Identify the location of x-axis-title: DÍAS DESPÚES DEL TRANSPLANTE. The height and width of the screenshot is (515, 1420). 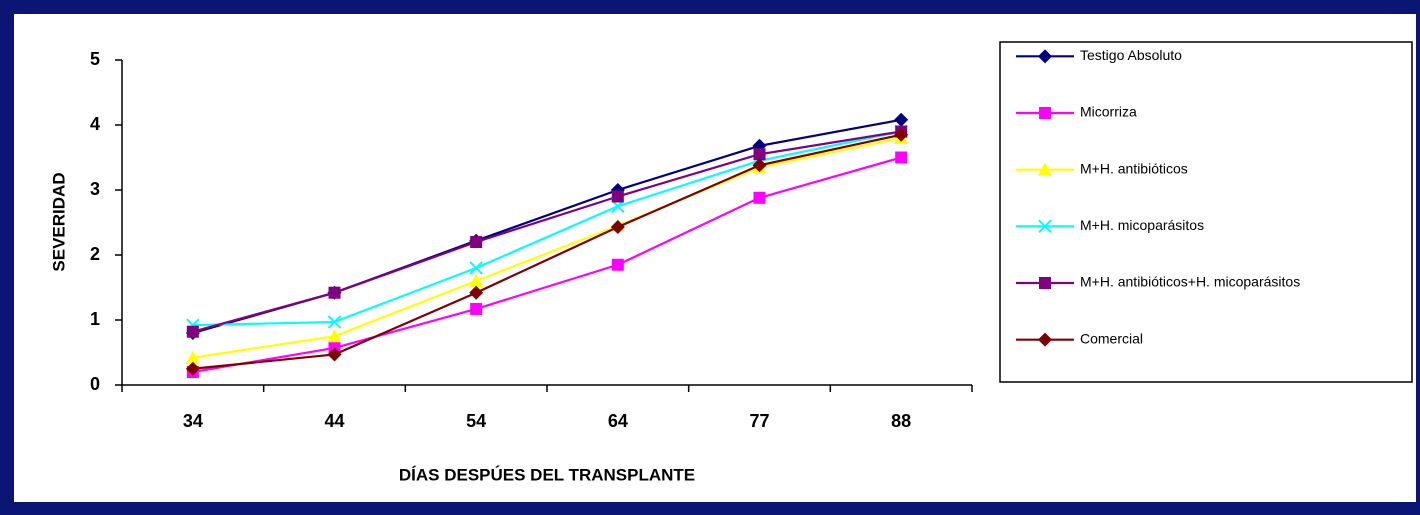
(547, 474).